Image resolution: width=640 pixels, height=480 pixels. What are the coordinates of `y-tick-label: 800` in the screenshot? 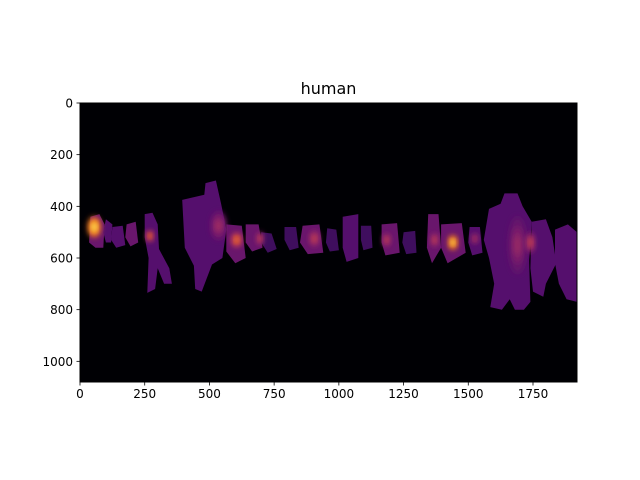 It's located at (61, 310).